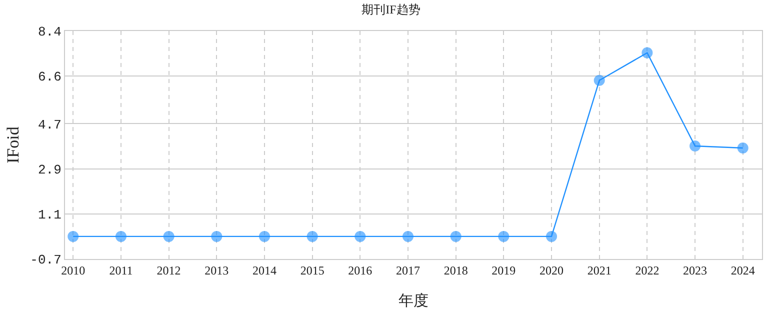 The image size is (782, 330). I want to click on y-tick-label: 6.6, so click(50, 77).